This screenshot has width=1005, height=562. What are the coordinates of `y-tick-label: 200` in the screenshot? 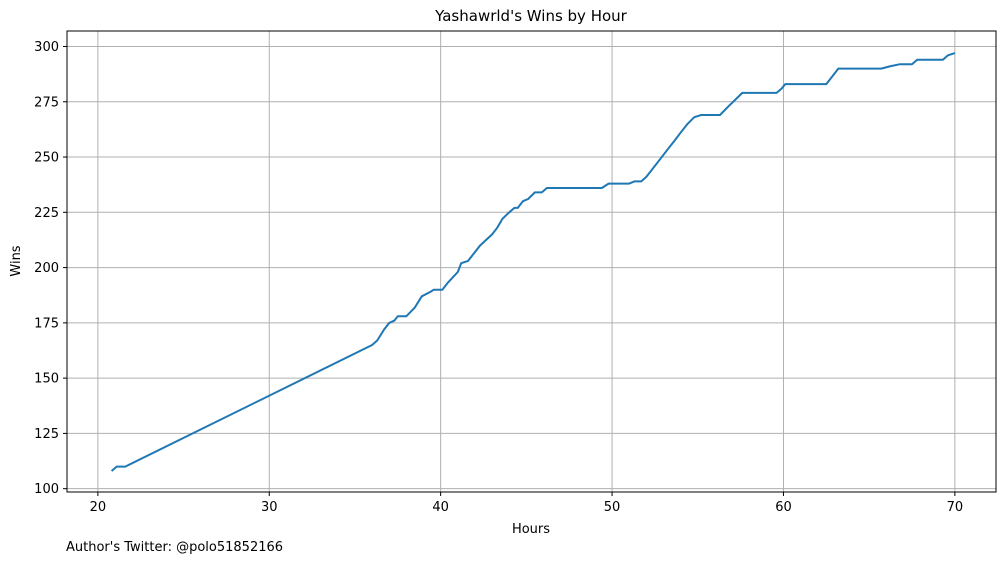 It's located at (46, 268).